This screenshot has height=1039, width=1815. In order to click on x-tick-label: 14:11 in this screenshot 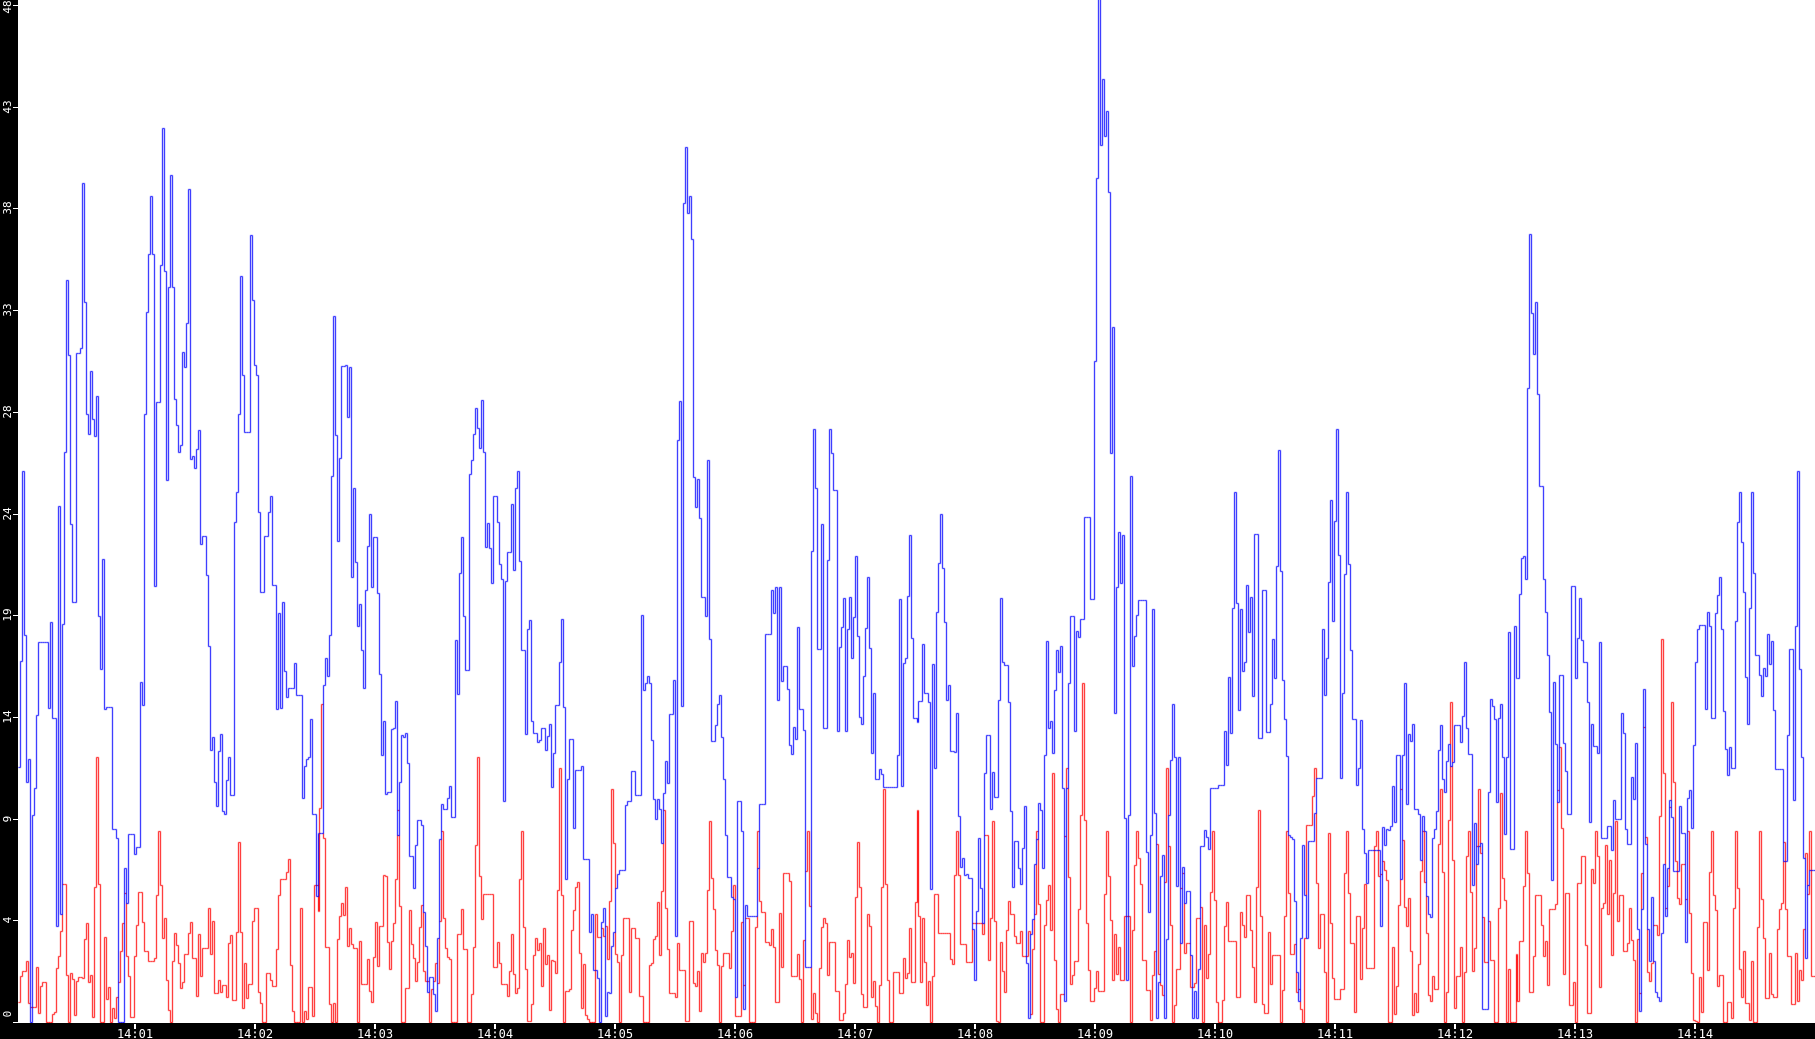, I will do `click(1335, 1033)`.